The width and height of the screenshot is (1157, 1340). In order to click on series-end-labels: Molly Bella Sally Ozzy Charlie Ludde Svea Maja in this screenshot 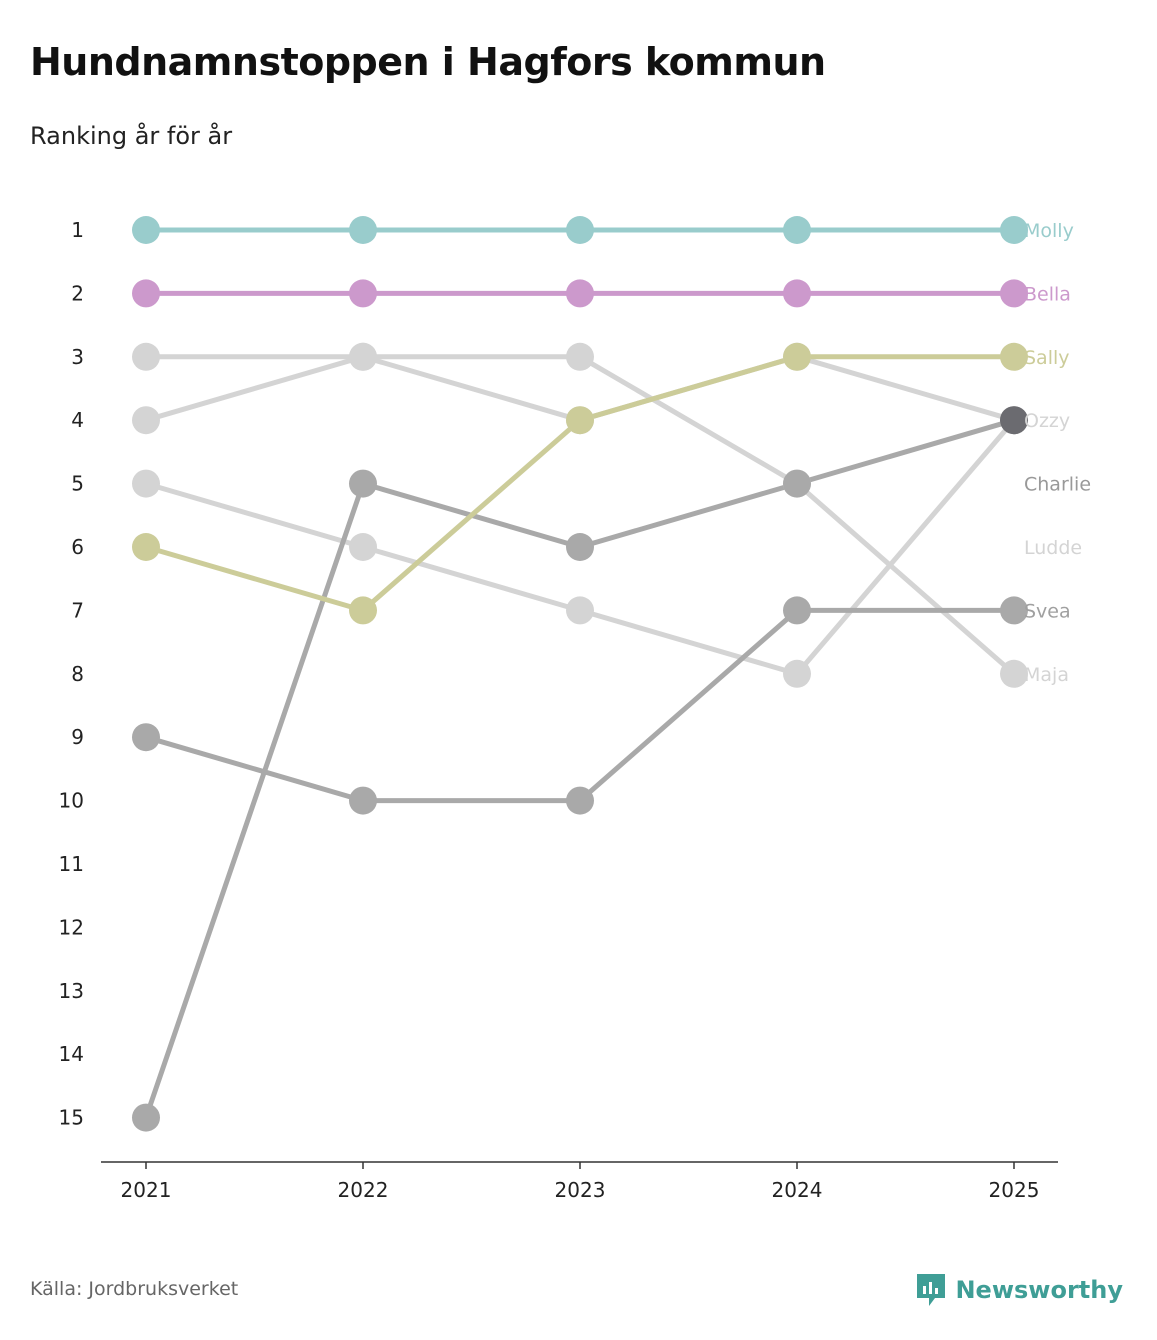, I will do `click(1057, 453)`.